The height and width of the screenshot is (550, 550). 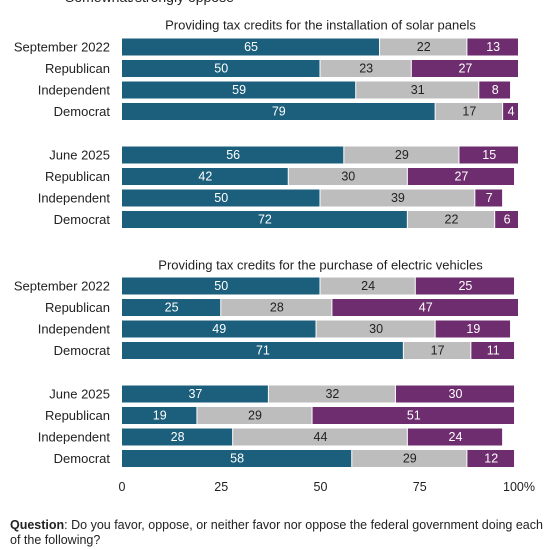 What do you see at coordinates (219, 329) in the screenshot?
I see `data-label: 49` at bounding box center [219, 329].